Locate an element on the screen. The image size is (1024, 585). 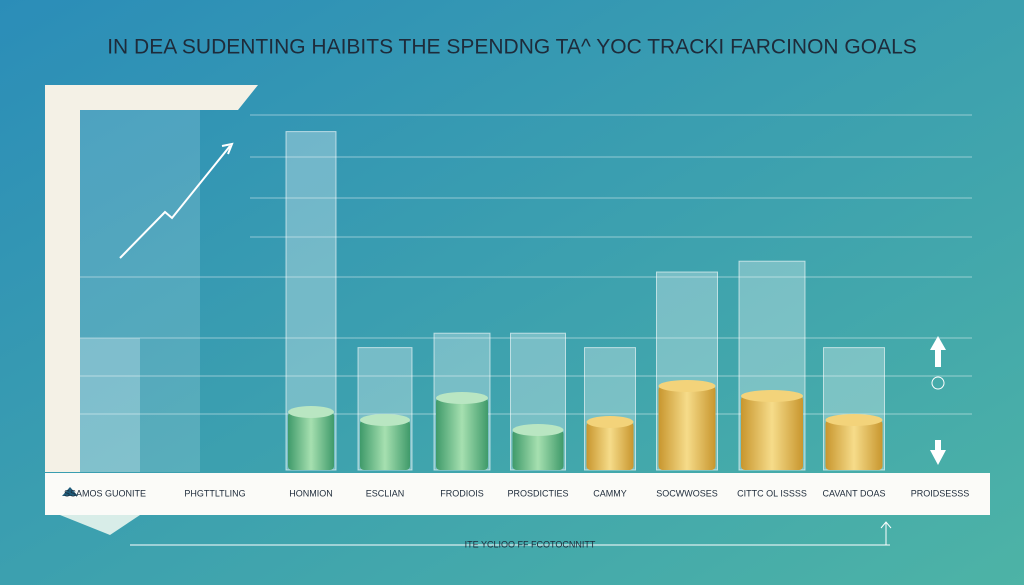
x-tick-label: CITTC OL ISSSS is located at coordinates (772, 493).